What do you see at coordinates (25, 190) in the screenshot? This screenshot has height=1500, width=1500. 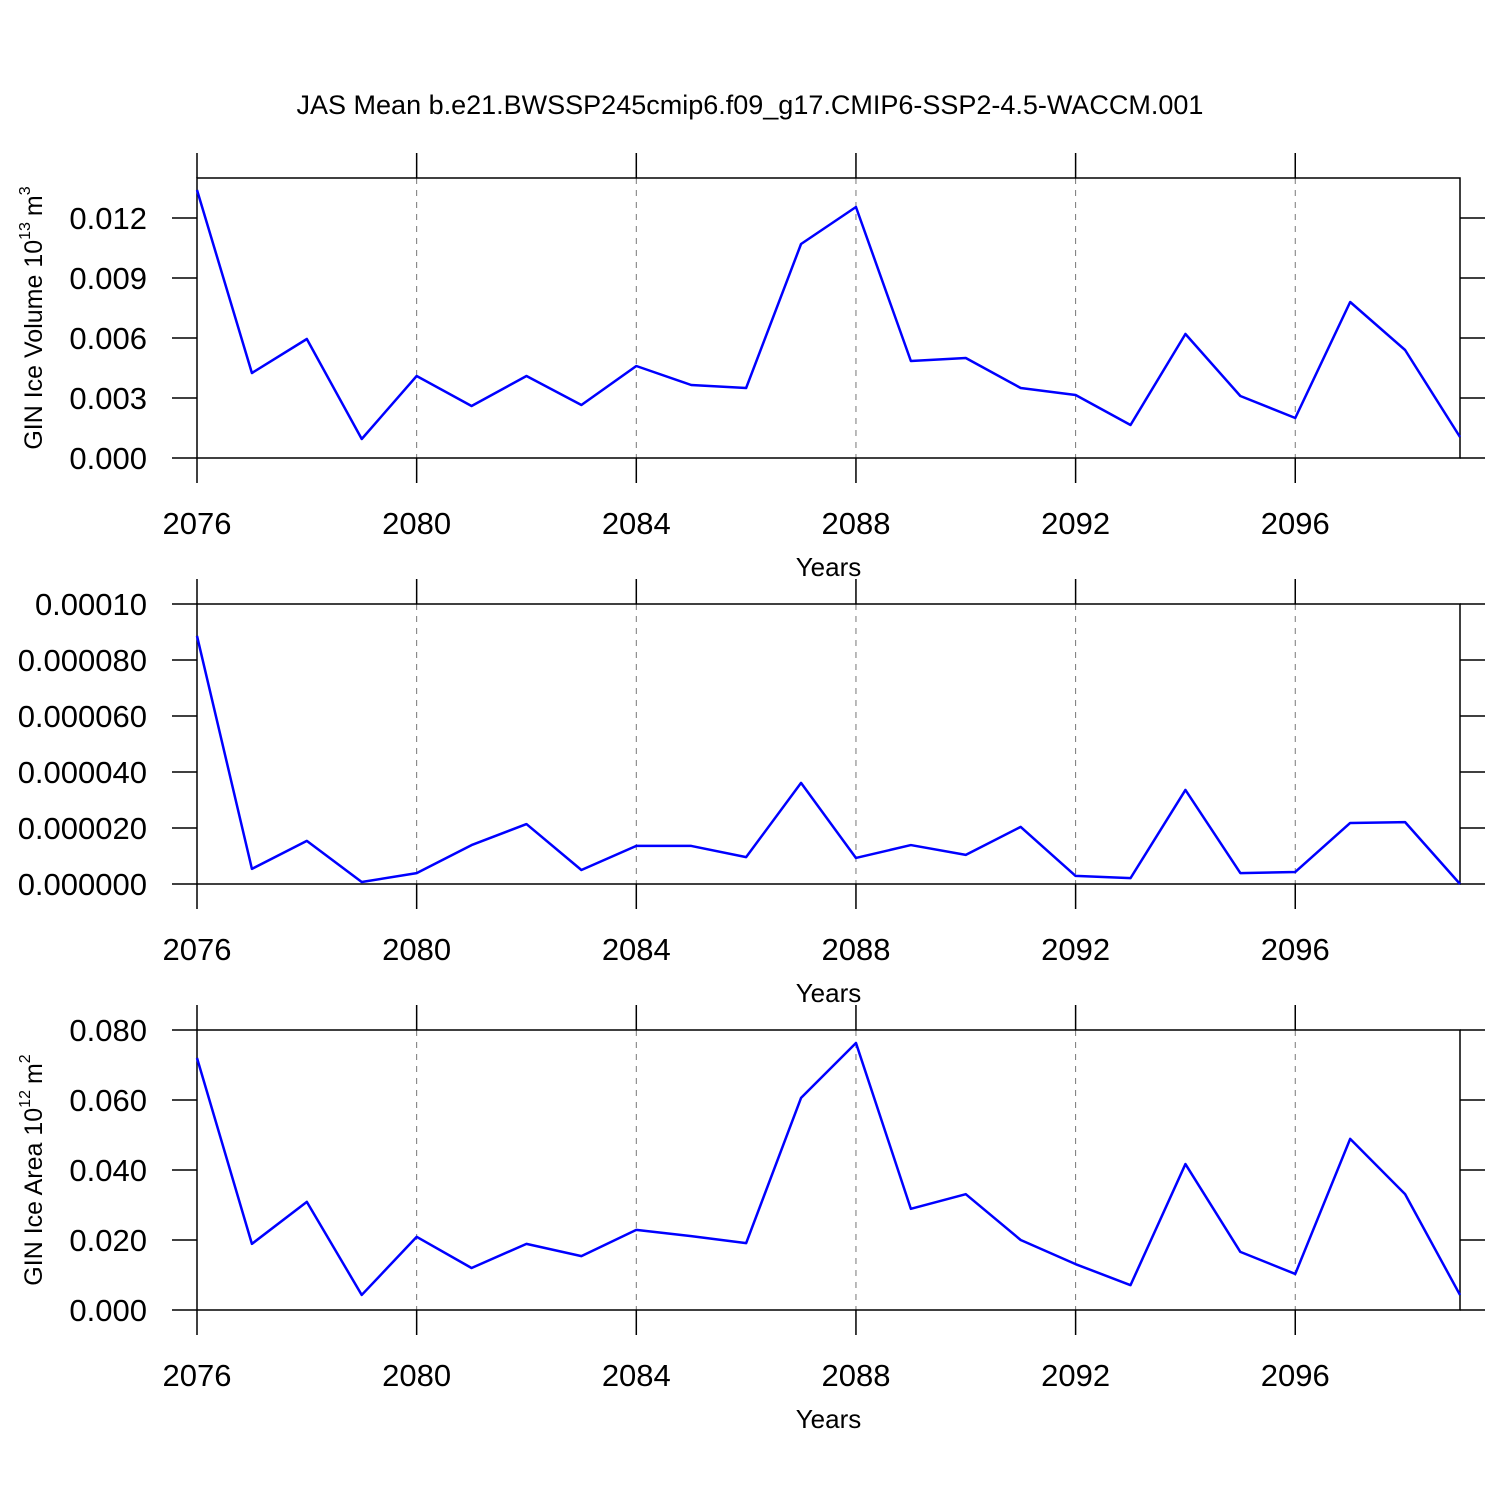 I see `y-axis-label-exponent: 3` at bounding box center [25, 190].